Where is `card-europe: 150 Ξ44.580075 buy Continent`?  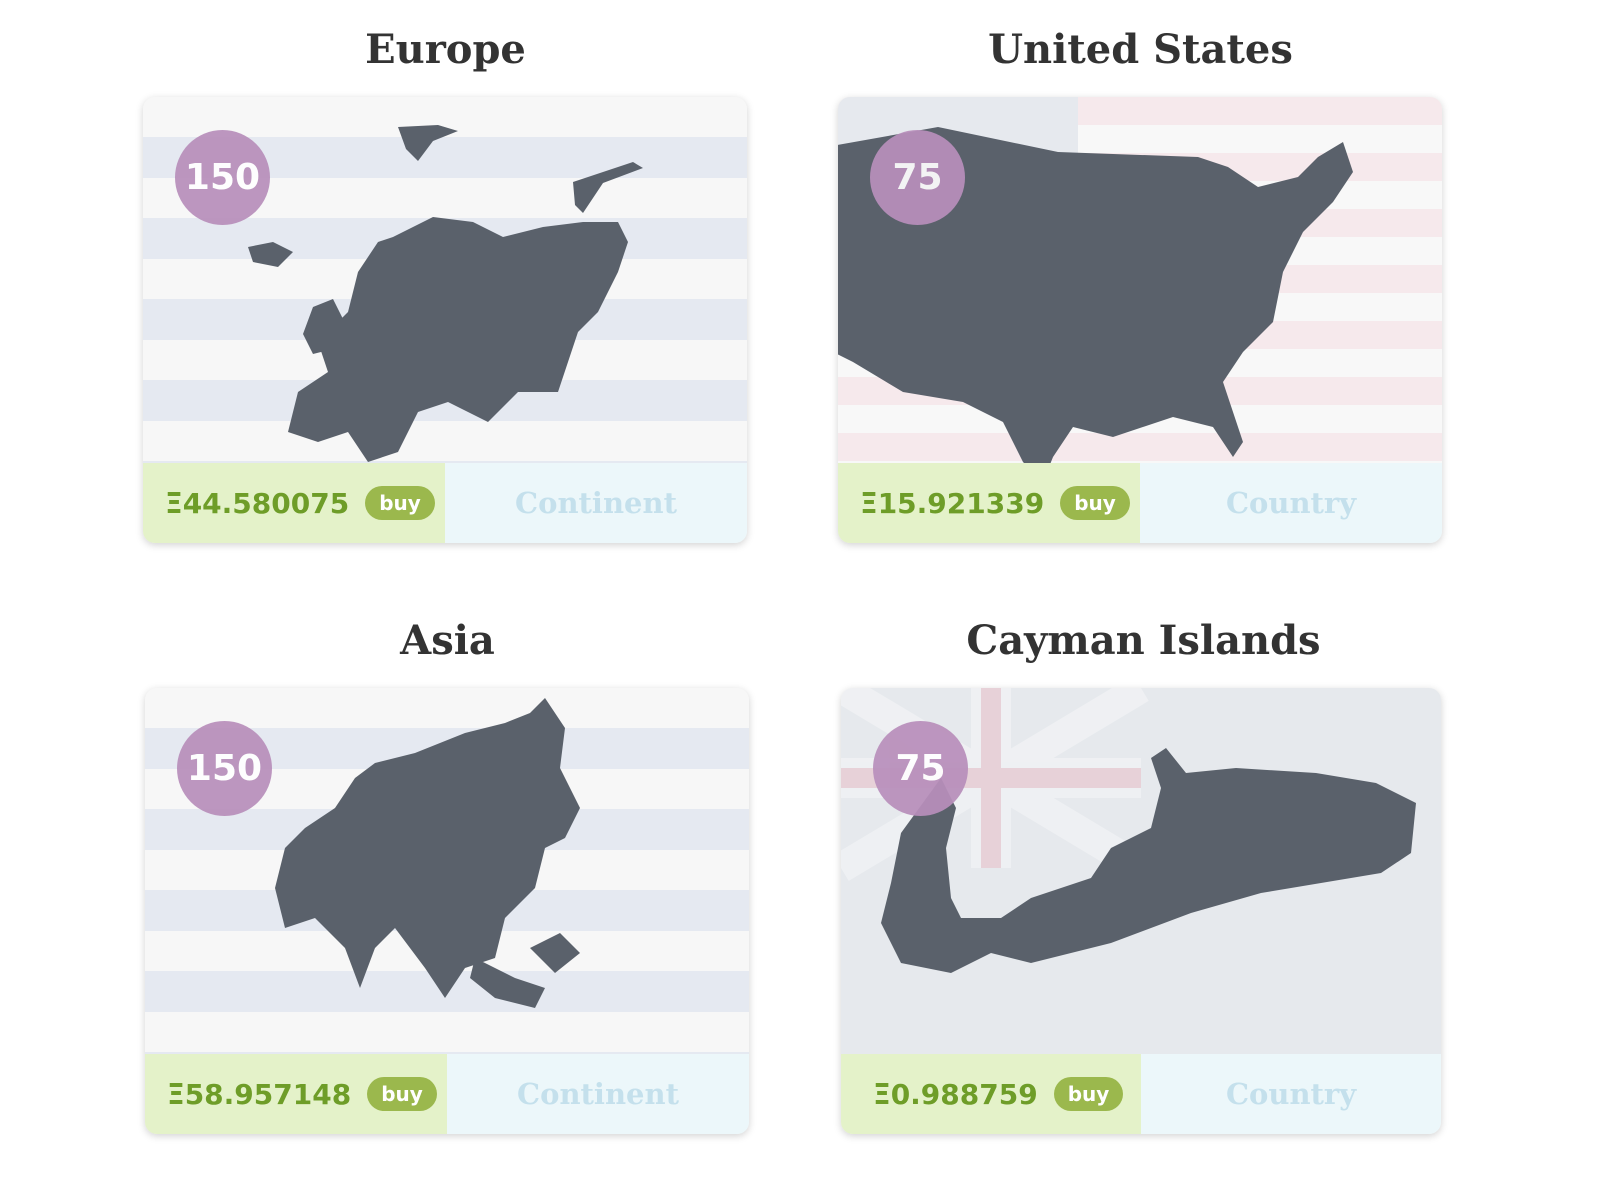 card-europe: 150 Ξ44.580075 buy Continent is located at coordinates (445, 320).